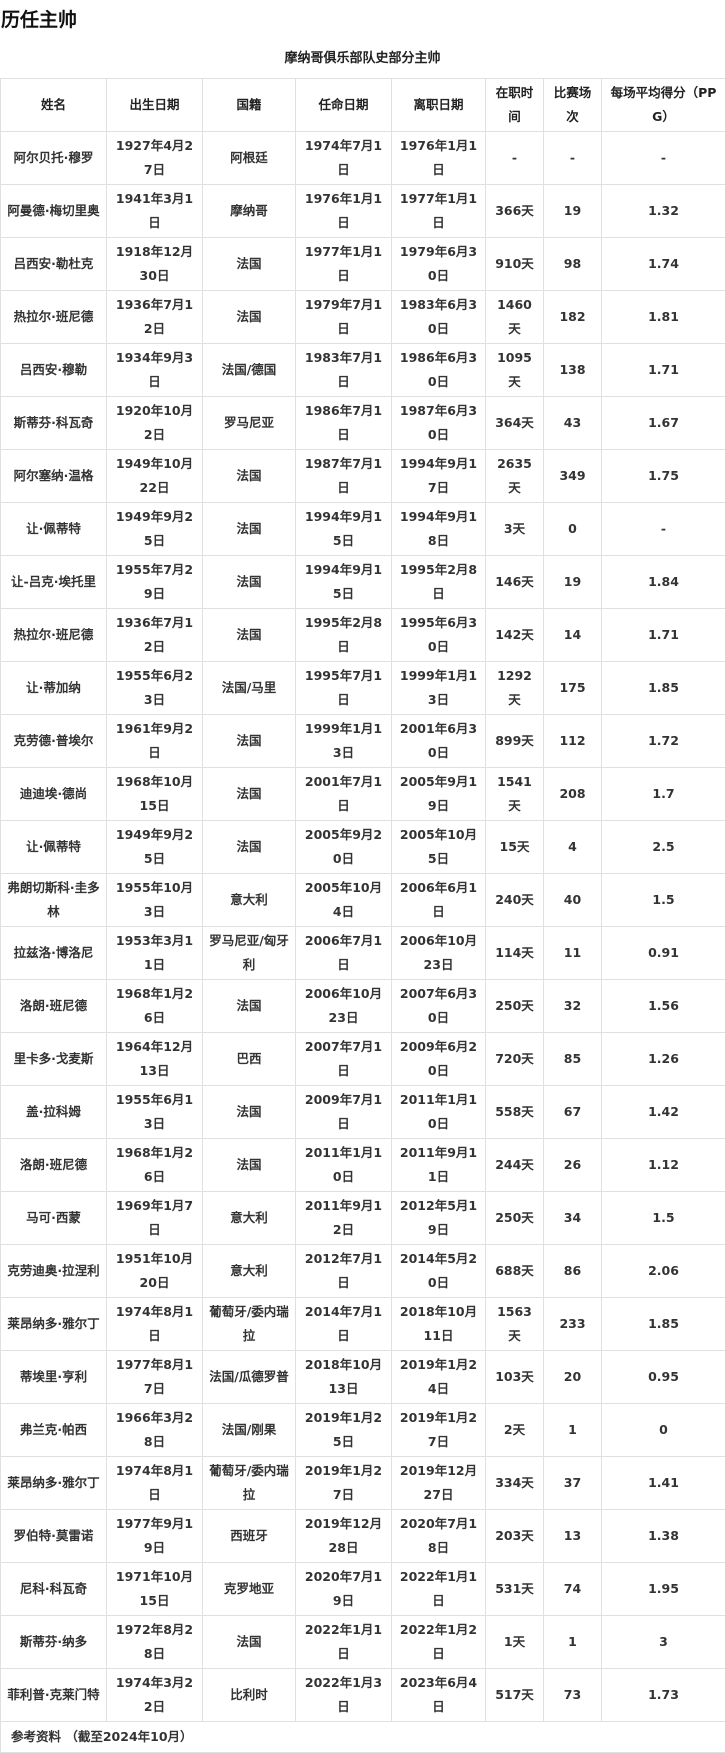 This screenshot has height=1753, width=725. What do you see at coordinates (54, 105) in the screenshot?
I see `column-header: 姓名` at bounding box center [54, 105].